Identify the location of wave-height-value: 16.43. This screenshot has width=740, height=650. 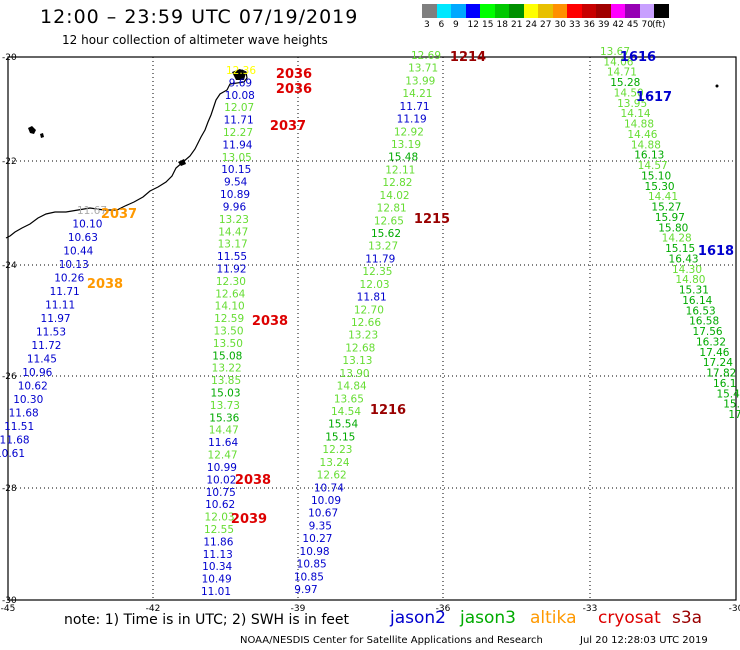
(684, 259).